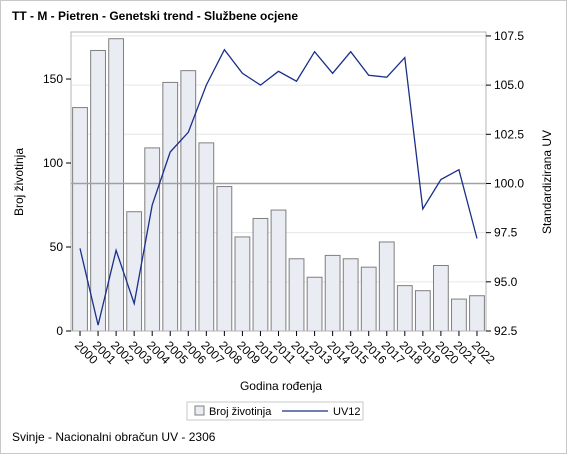 This screenshot has width=567, height=454. What do you see at coordinates (506, 331) in the screenshot?
I see `y2-tick-label: 92.5` at bounding box center [506, 331].